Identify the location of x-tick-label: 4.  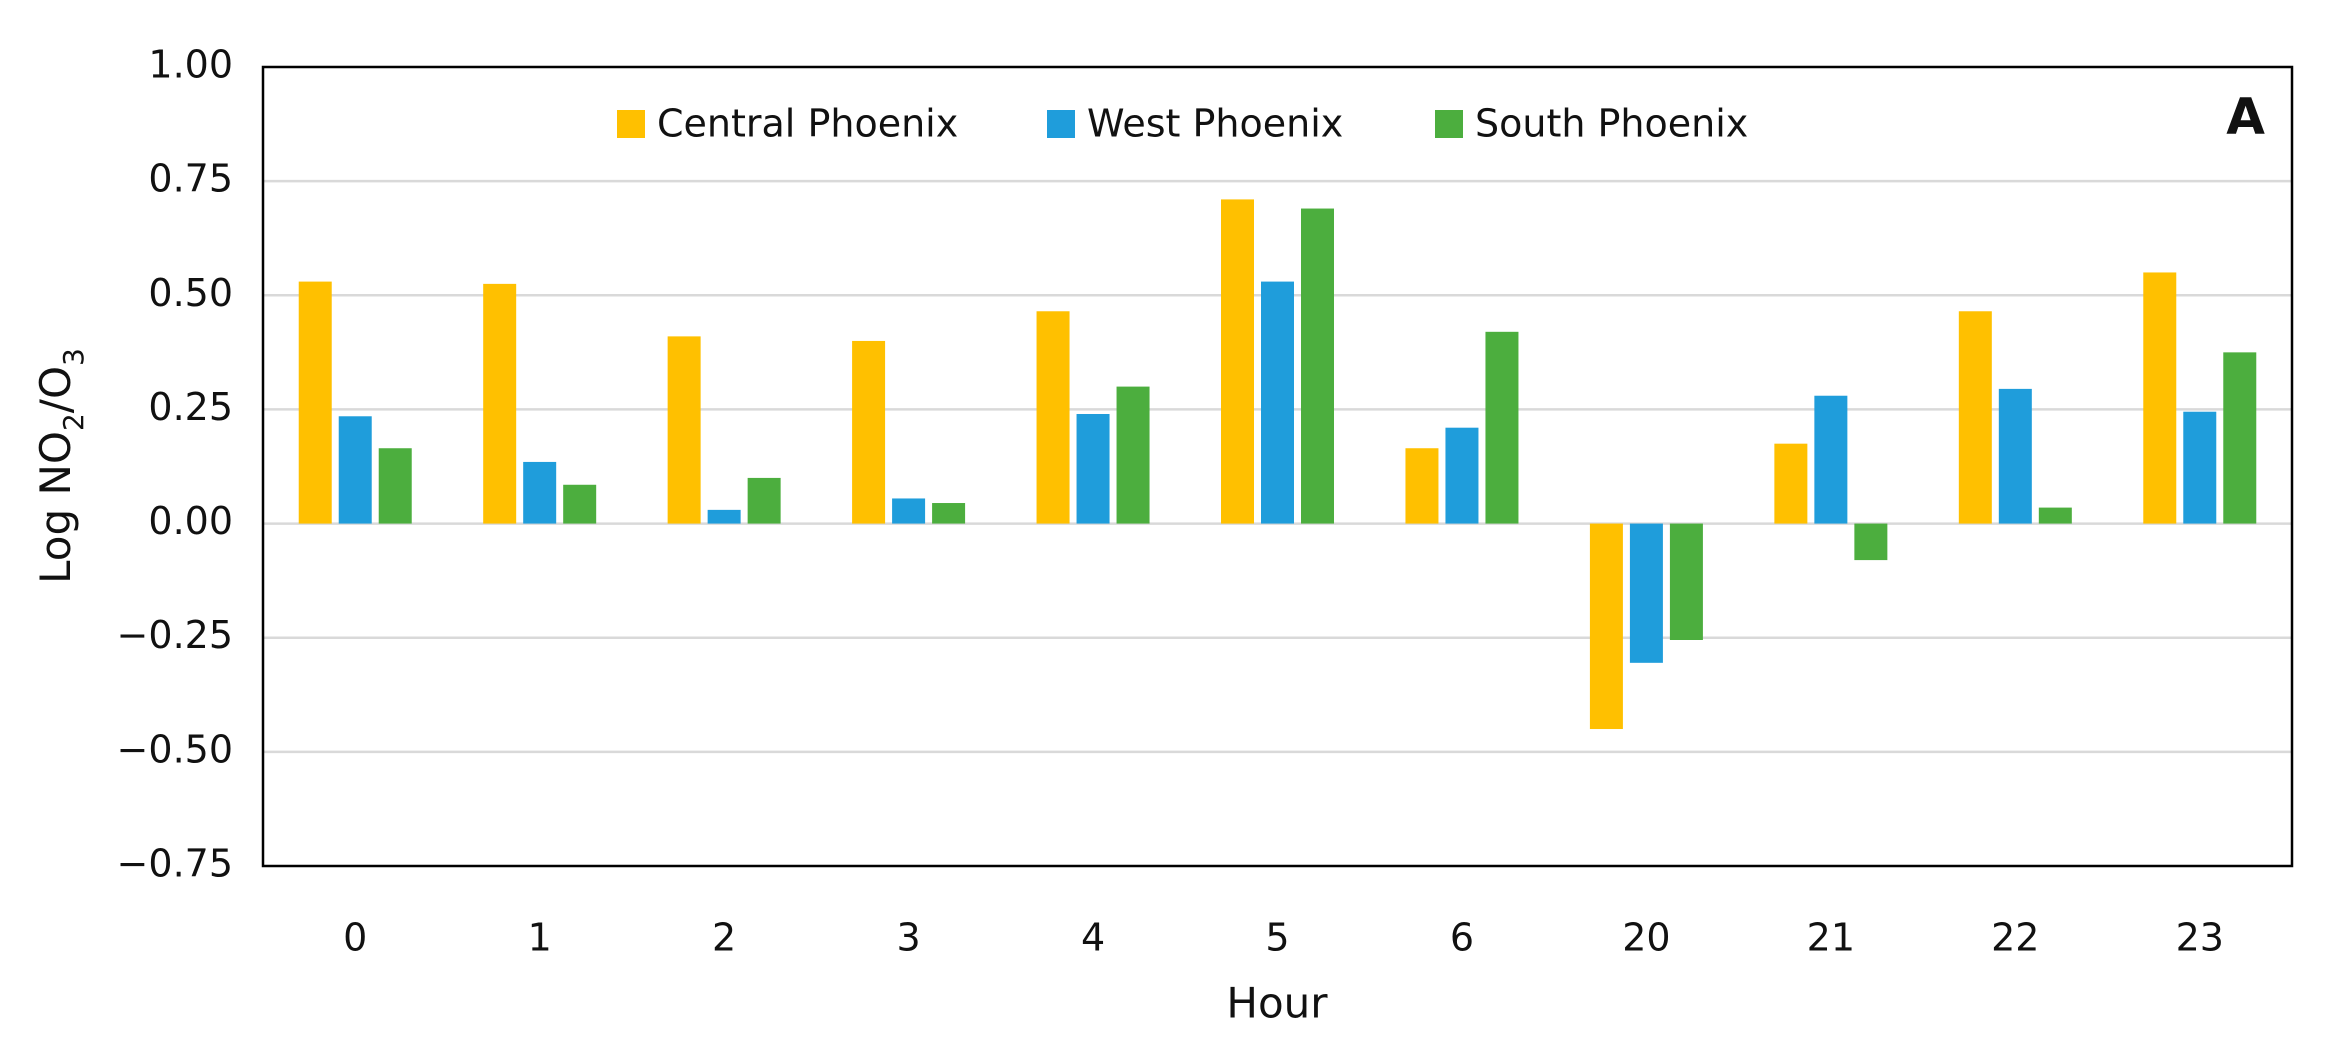
(1093, 938).